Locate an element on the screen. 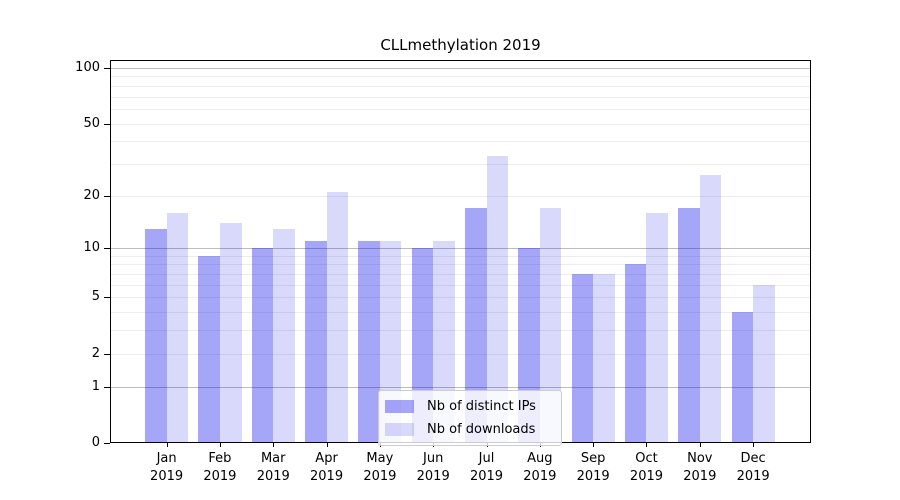 The image size is (900, 500). bar-distinct-ips-jul is located at coordinates (475, 325).